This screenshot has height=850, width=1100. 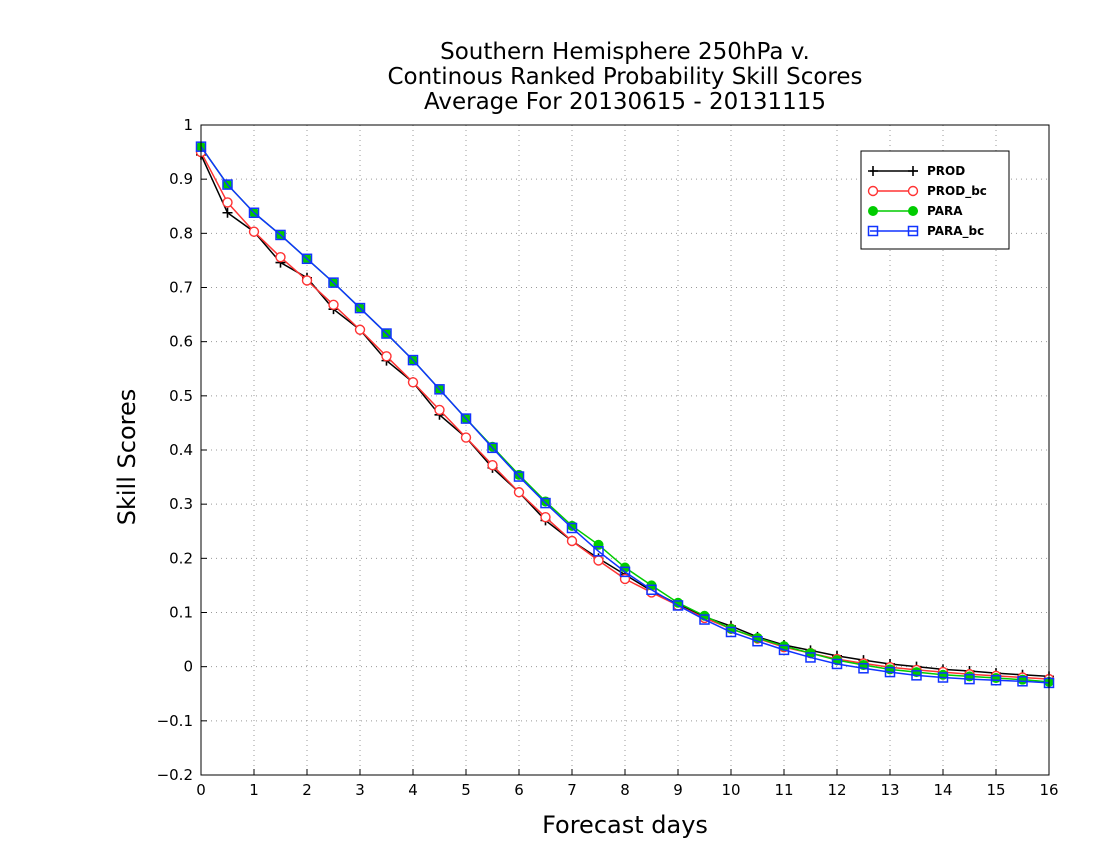 I want to click on y-tick-label: −0.2, so click(x=175, y=775).